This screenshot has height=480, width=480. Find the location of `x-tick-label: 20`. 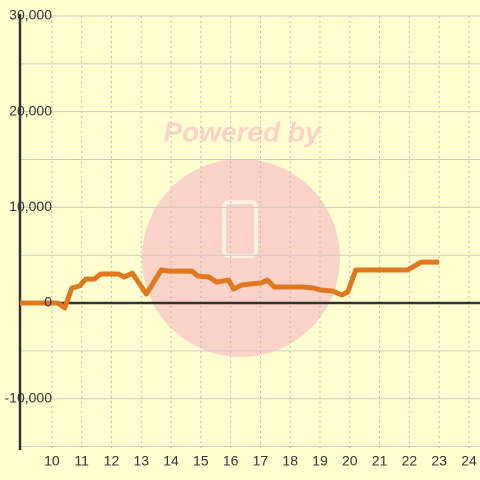

x-tick-label: 20 is located at coordinates (350, 461).